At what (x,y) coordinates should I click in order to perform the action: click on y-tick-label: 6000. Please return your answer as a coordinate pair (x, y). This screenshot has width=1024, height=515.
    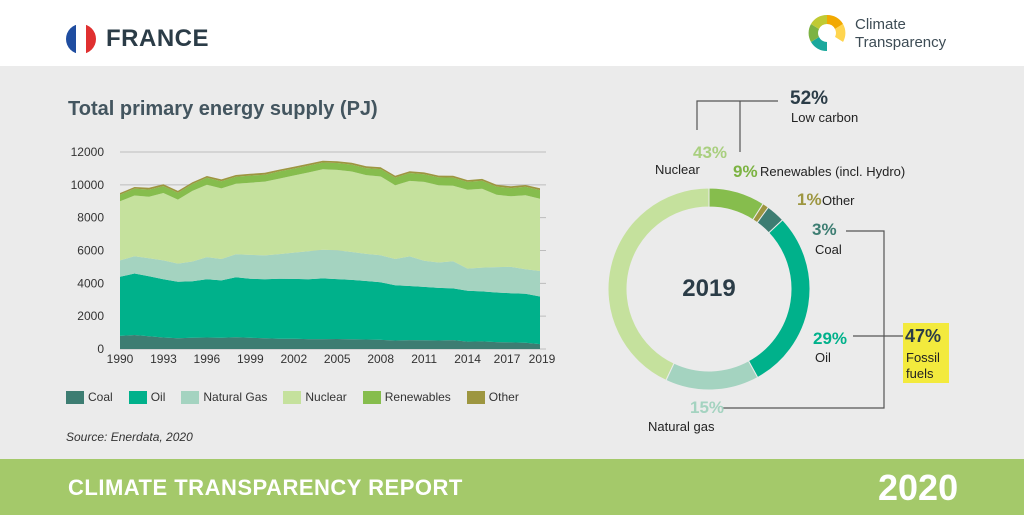
    Looking at the image, I should click on (90, 251).